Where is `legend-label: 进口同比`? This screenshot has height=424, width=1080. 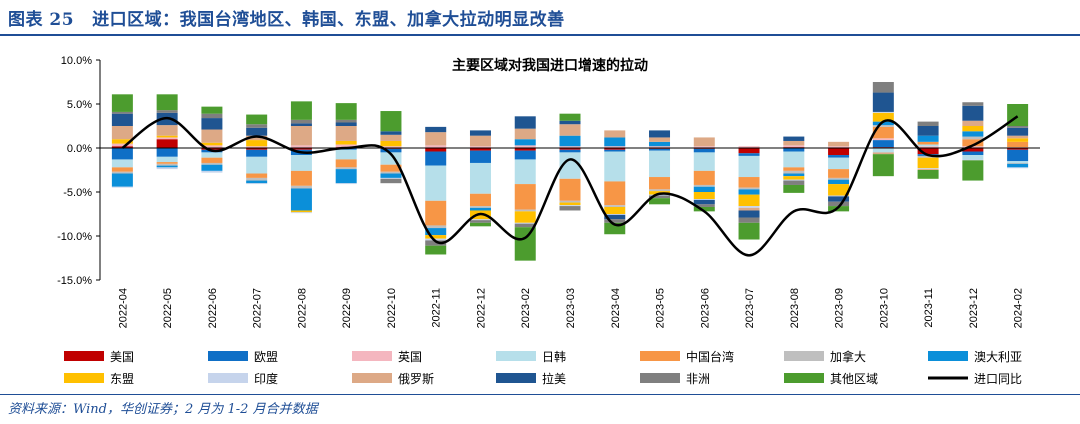 legend-label: 进口同比 is located at coordinates (998, 379).